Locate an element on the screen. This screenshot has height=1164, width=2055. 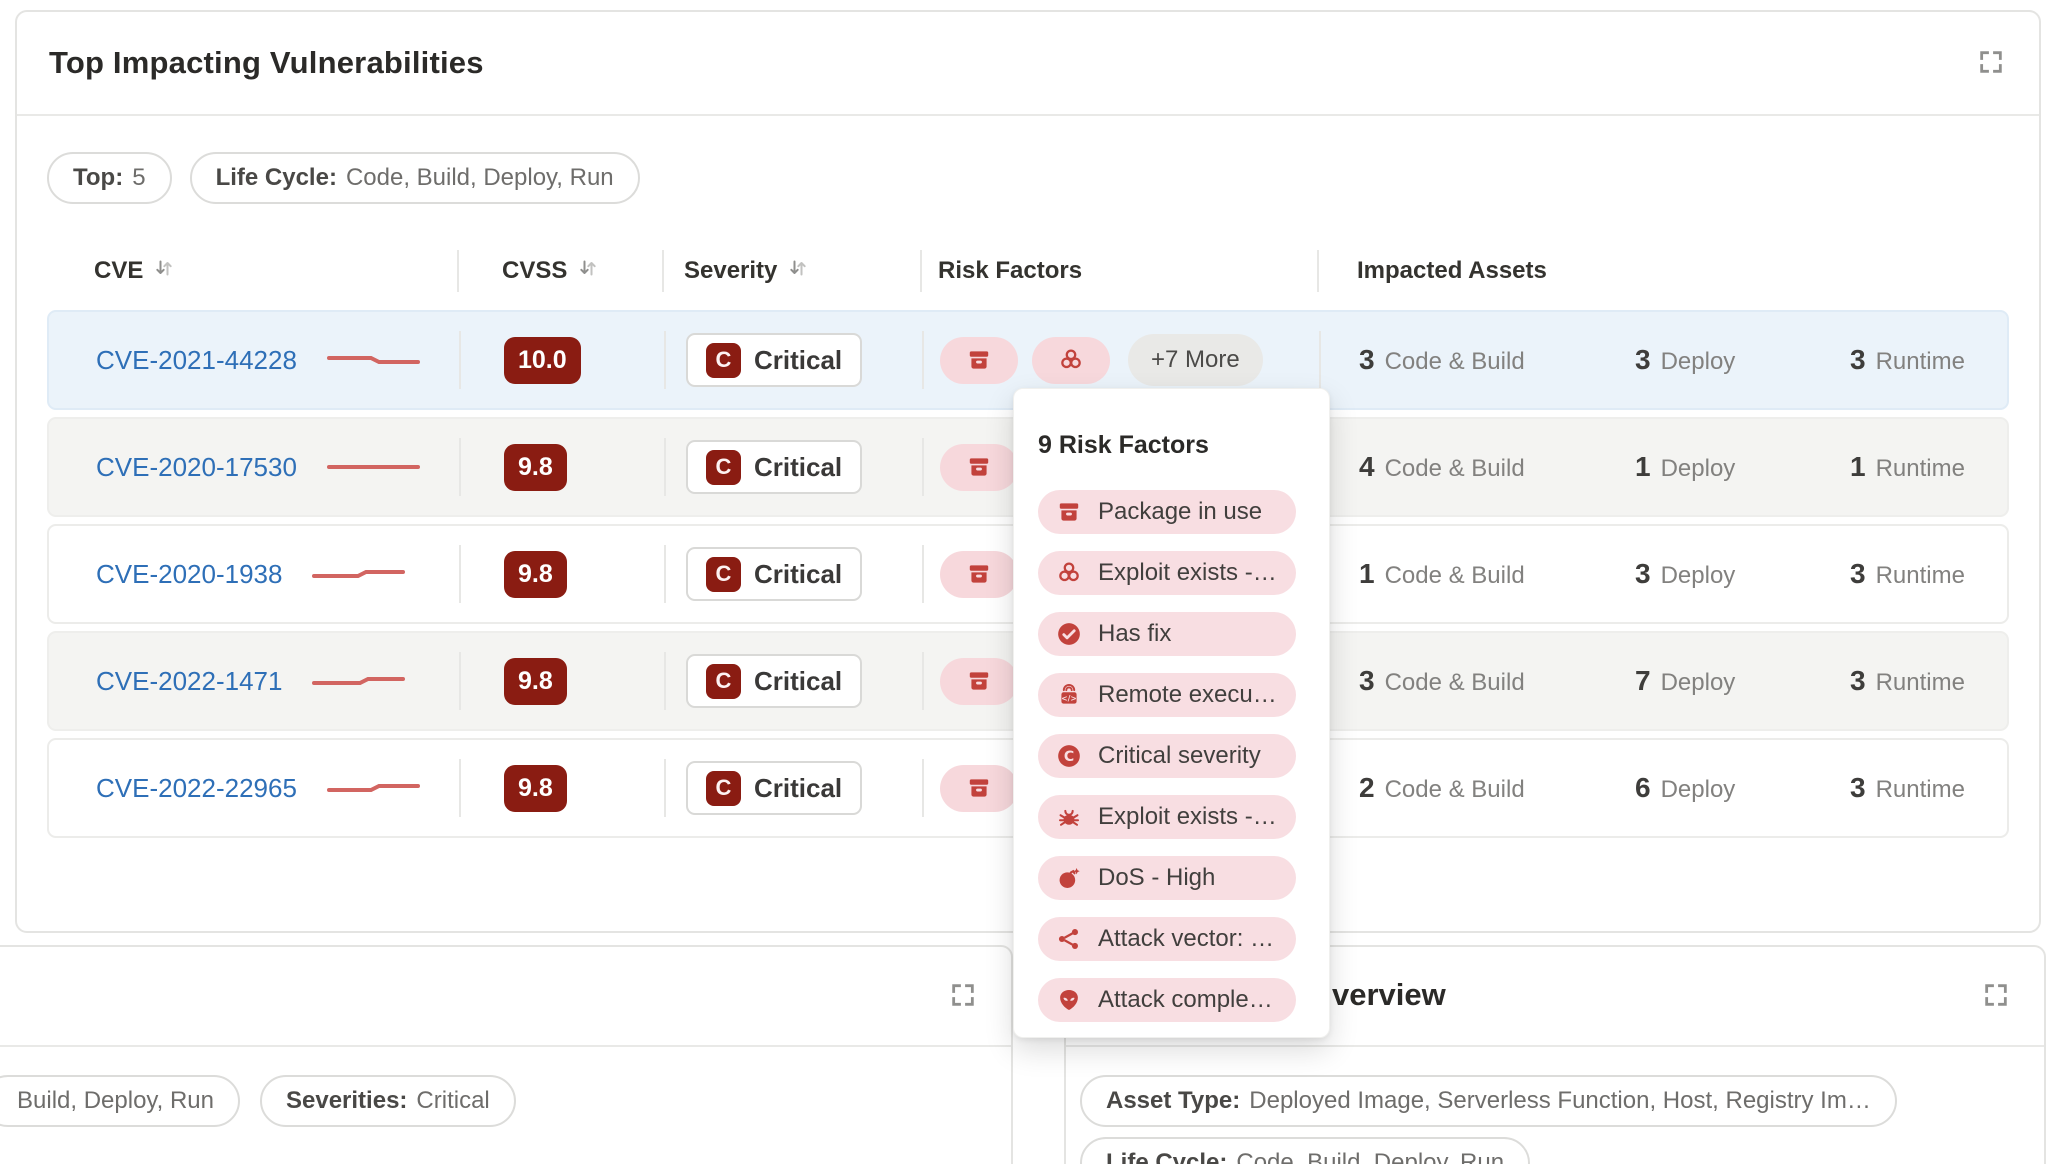
cve-cell: CVE-2020-1938 is located at coordinates (254, 574).